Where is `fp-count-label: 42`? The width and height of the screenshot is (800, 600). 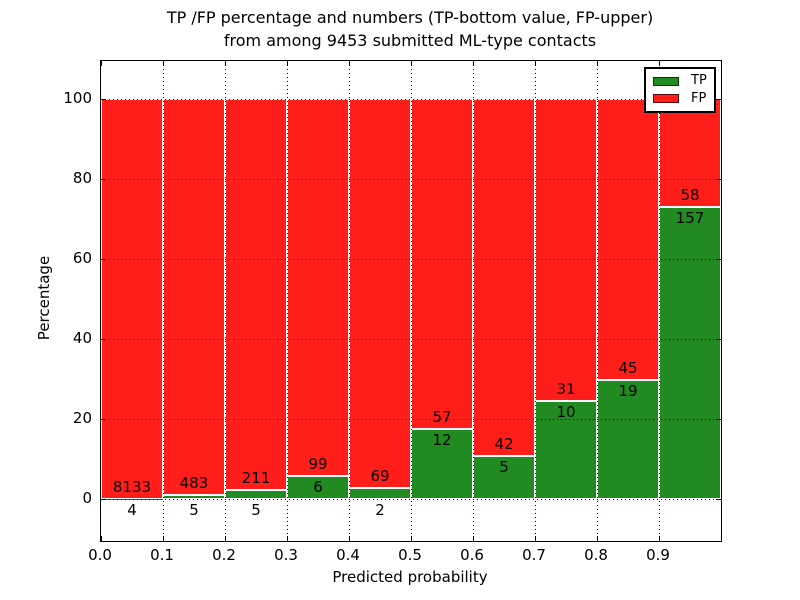 fp-count-label: 42 is located at coordinates (504, 444).